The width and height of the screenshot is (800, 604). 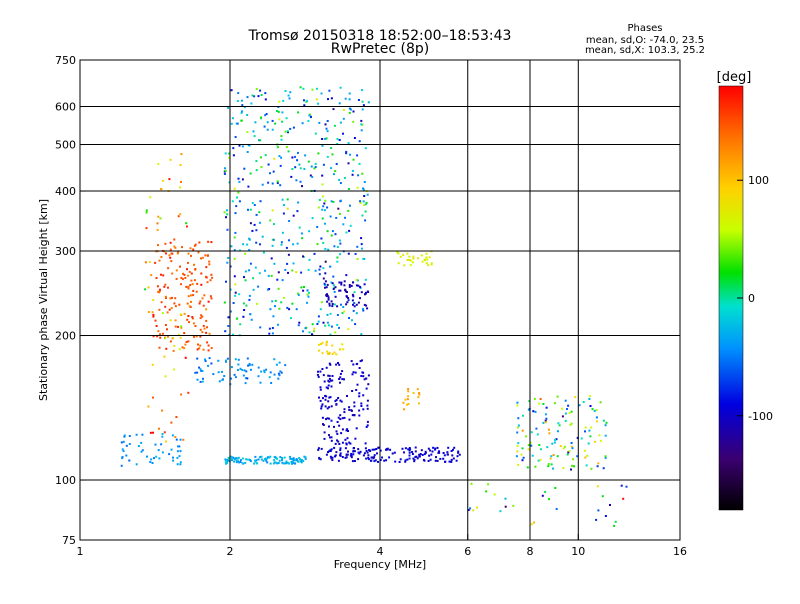 I want to click on phase-stats-title: Phases, so click(x=644, y=28).